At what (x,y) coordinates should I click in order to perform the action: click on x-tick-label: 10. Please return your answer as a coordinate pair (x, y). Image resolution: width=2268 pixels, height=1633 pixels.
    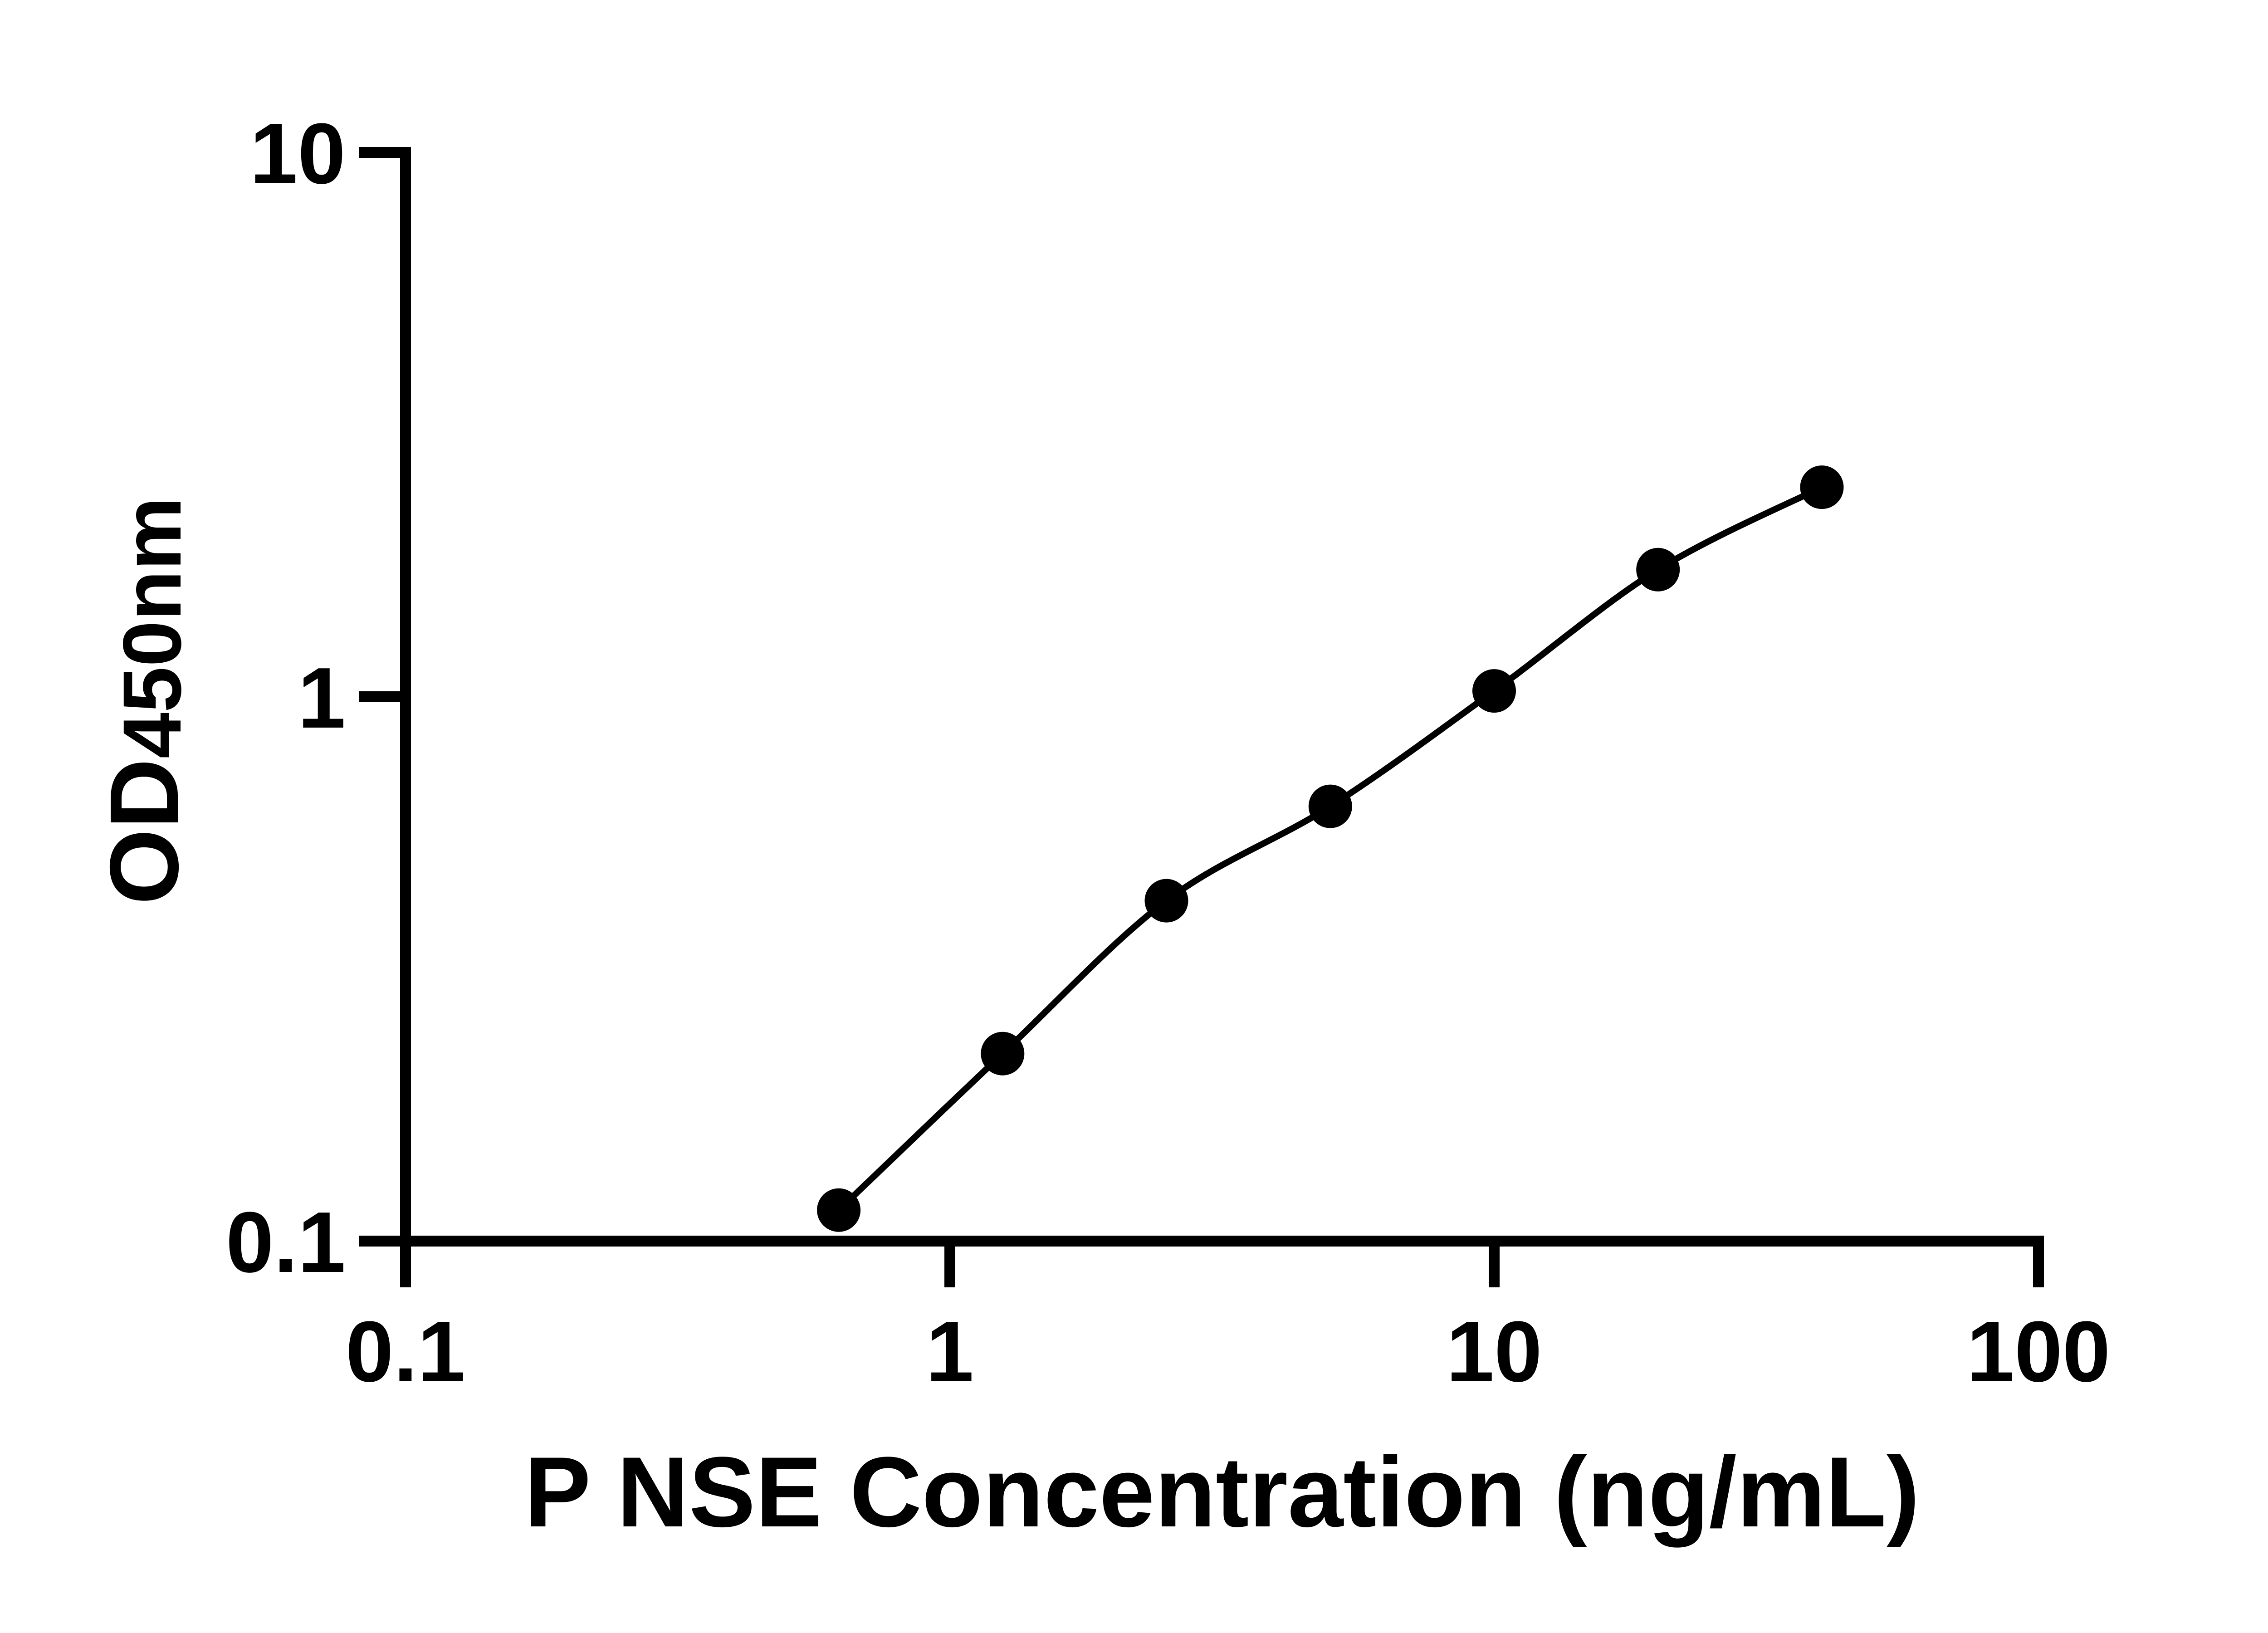
    Looking at the image, I should click on (1494, 1352).